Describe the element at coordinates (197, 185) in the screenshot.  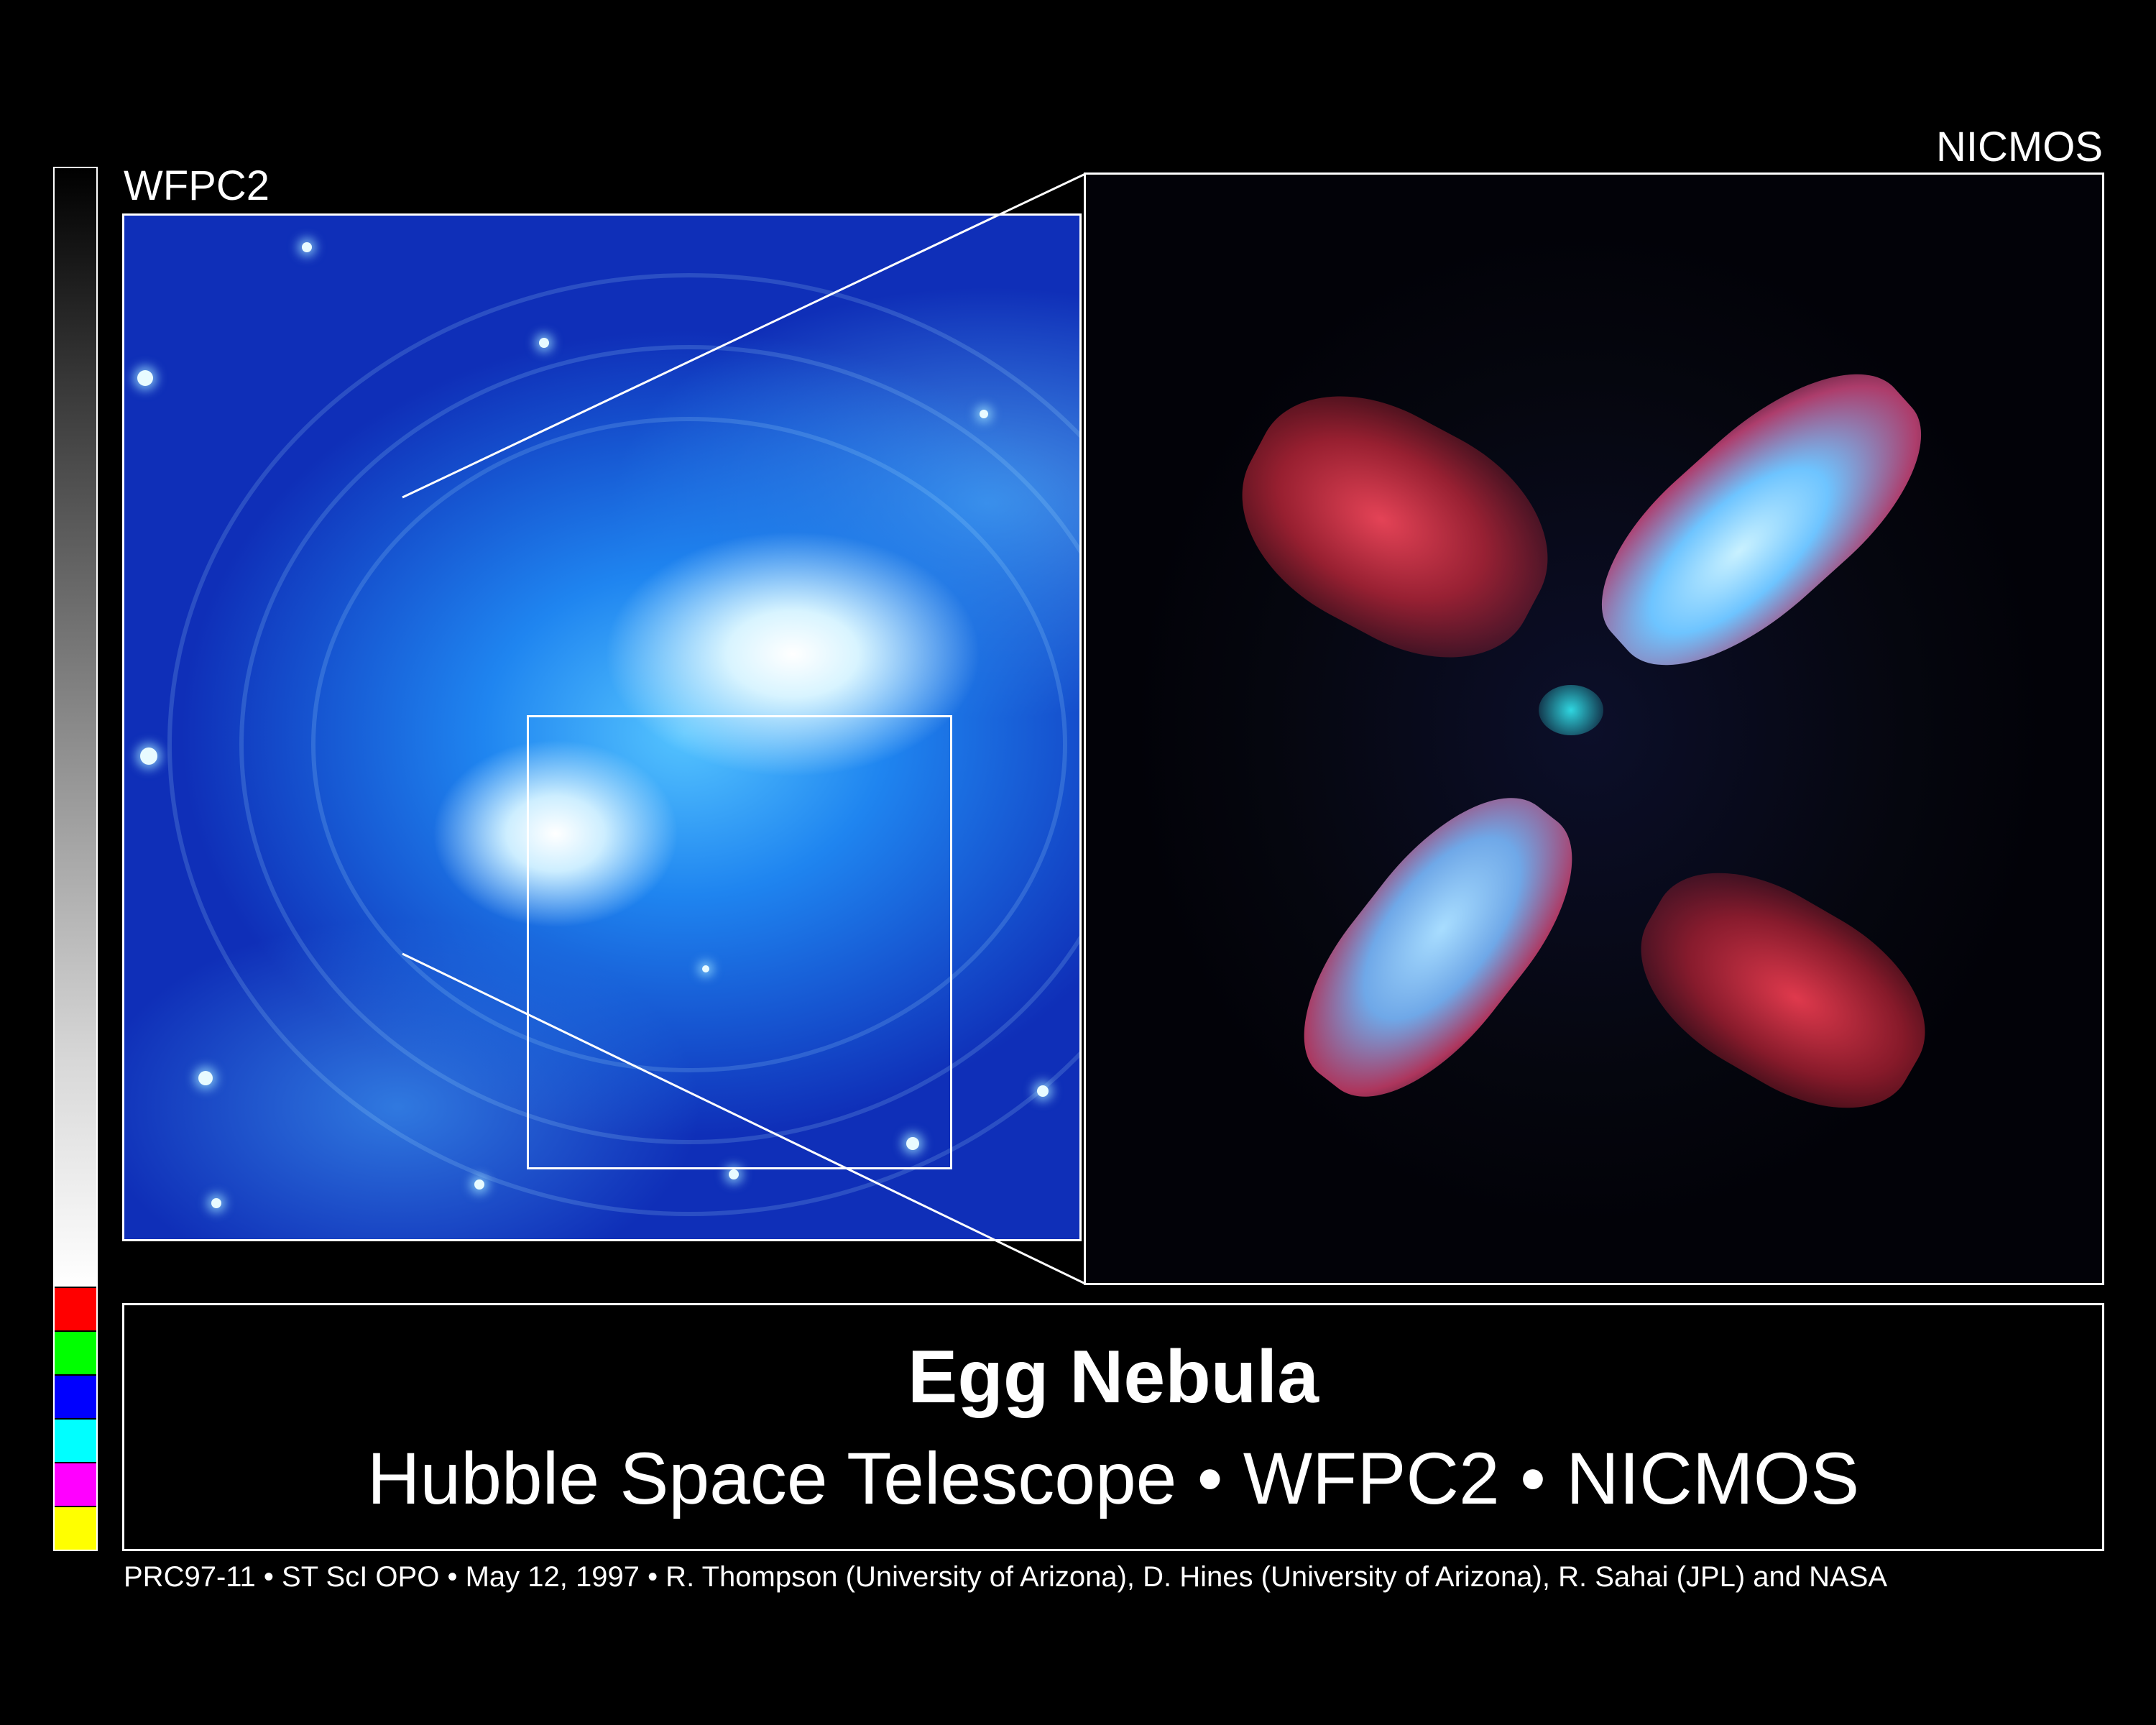
I see `wfpc2-label: WFPC2` at that location.